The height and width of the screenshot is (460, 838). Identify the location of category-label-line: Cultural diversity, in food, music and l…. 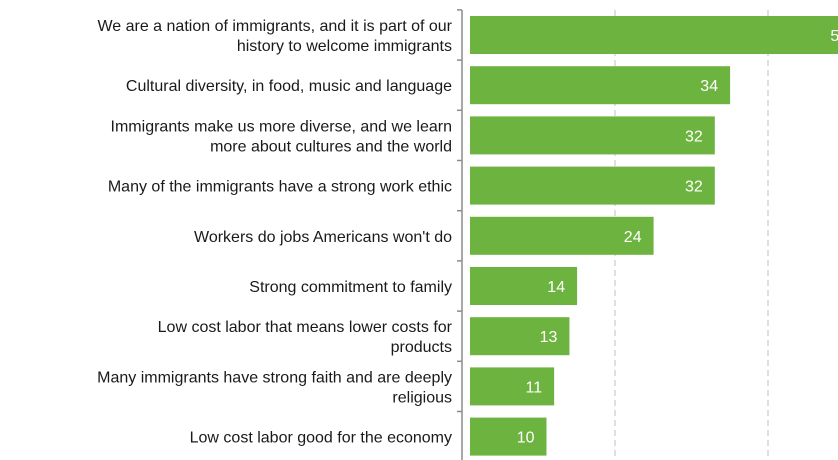
(289, 86).